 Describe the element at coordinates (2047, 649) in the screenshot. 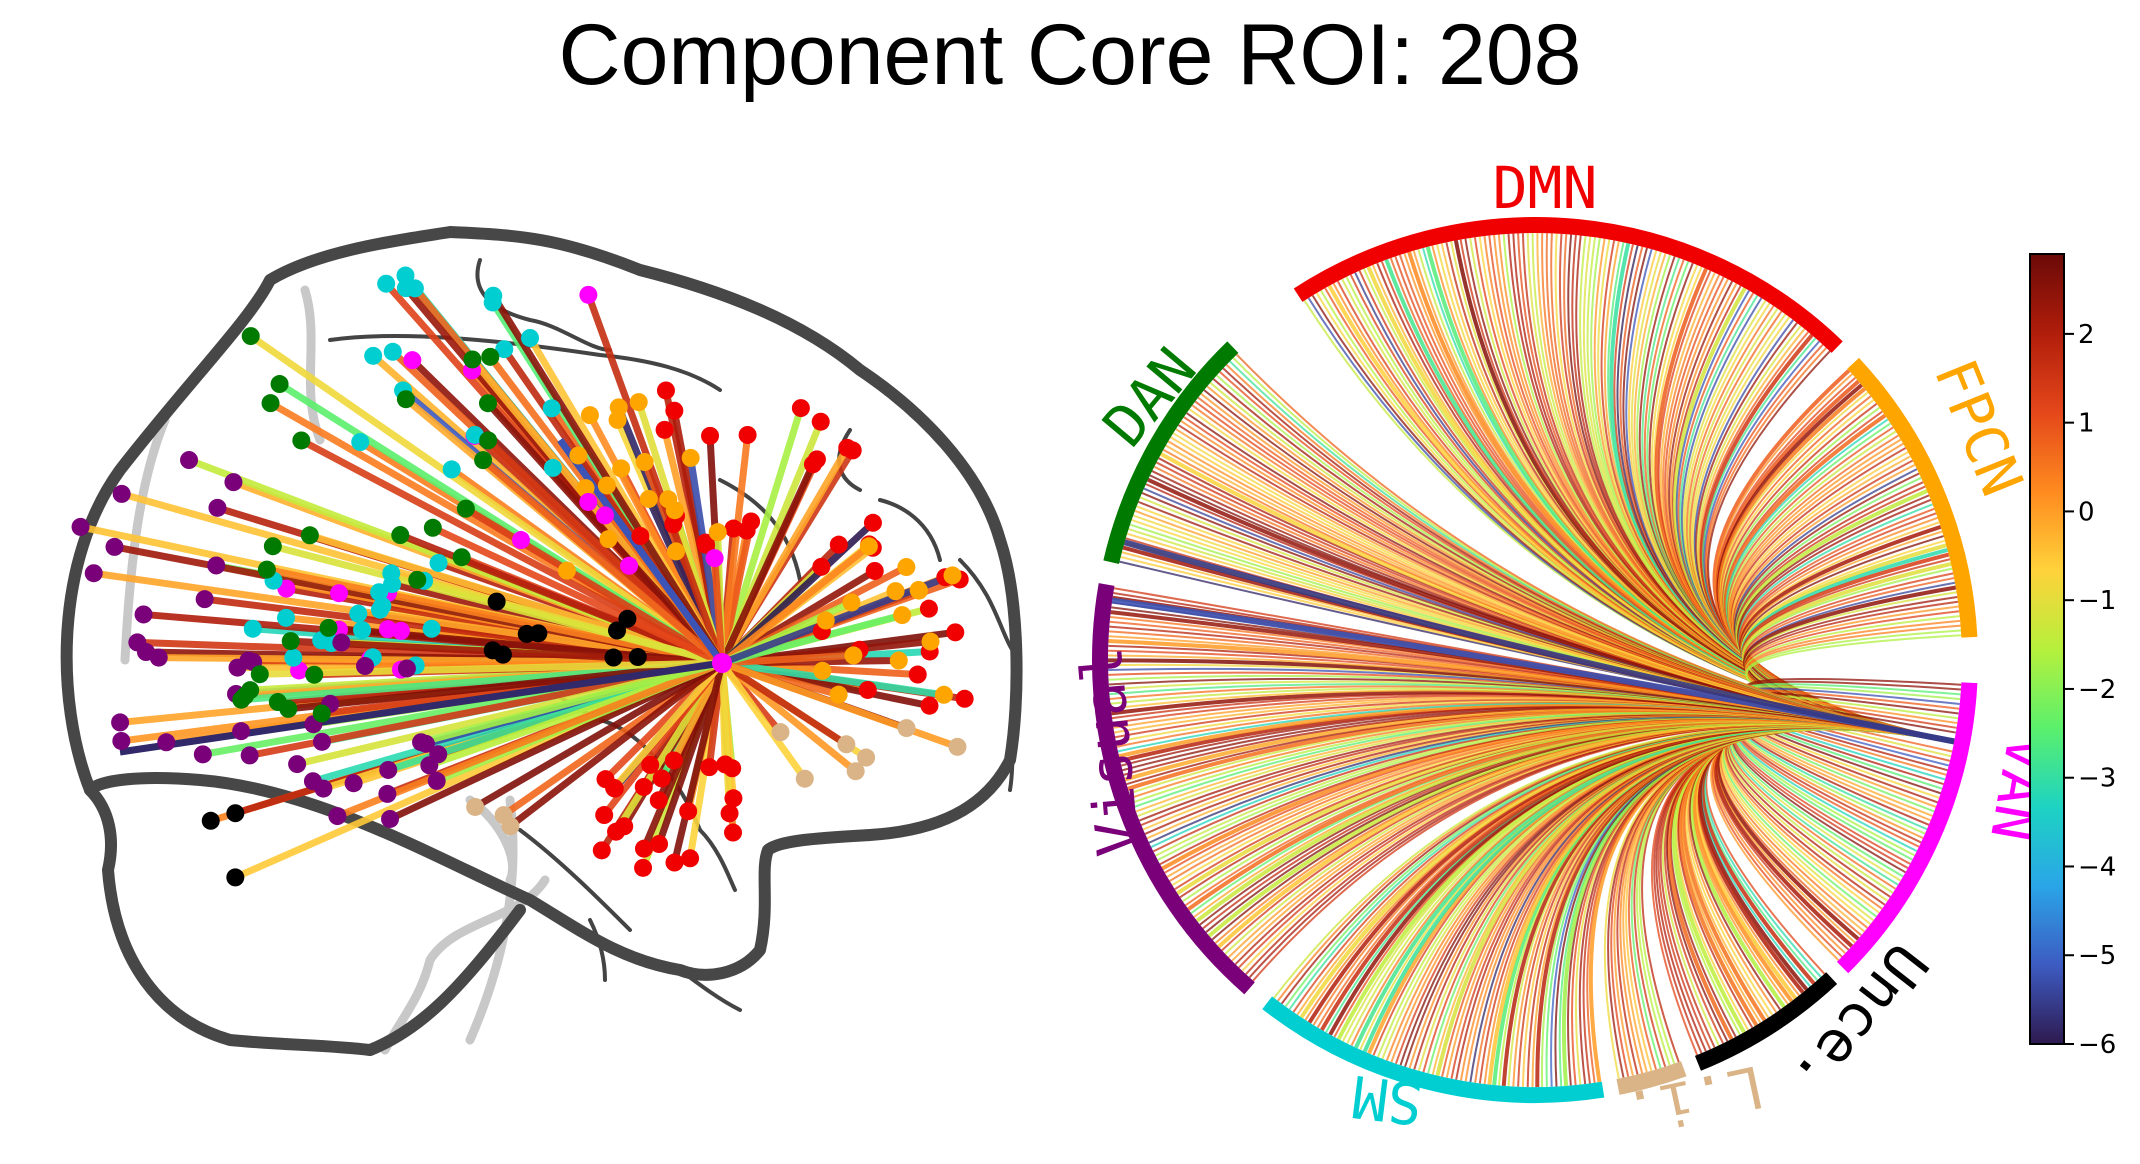

I see `colorbar-bar` at that location.